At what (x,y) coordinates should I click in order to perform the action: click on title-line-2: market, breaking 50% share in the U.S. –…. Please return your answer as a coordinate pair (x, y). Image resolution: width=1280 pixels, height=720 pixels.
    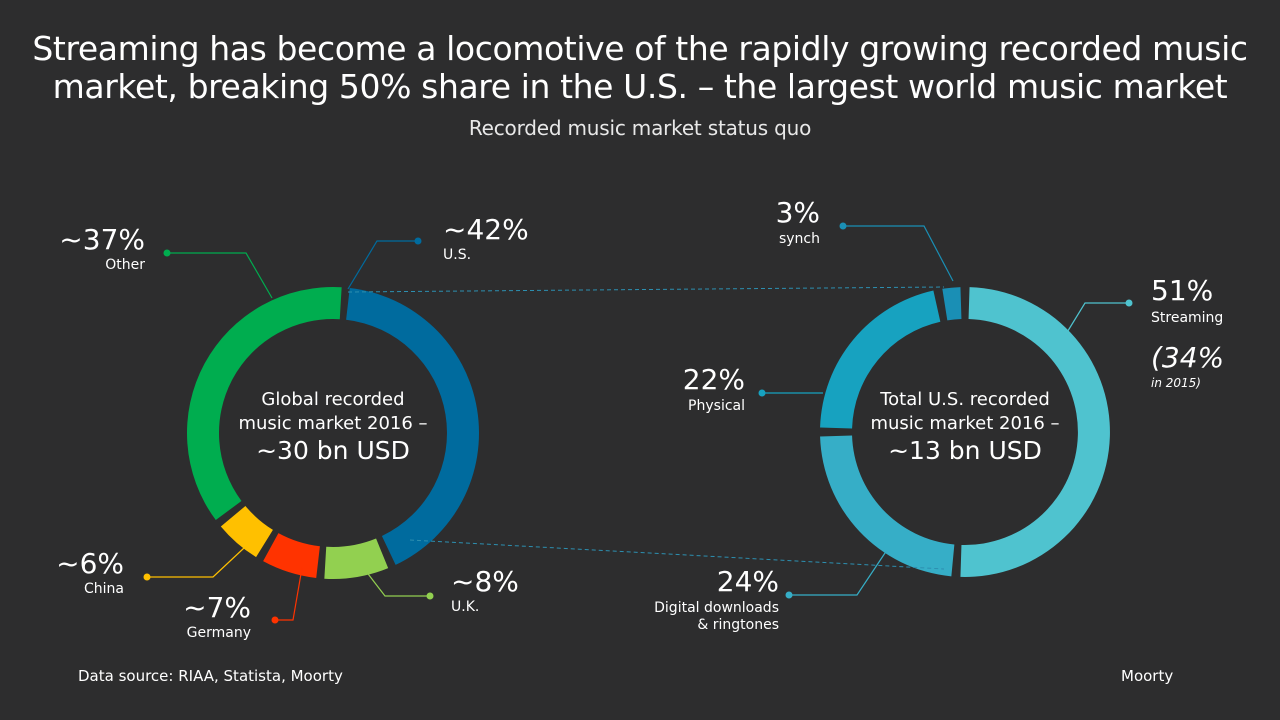
    Looking at the image, I should click on (640, 86).